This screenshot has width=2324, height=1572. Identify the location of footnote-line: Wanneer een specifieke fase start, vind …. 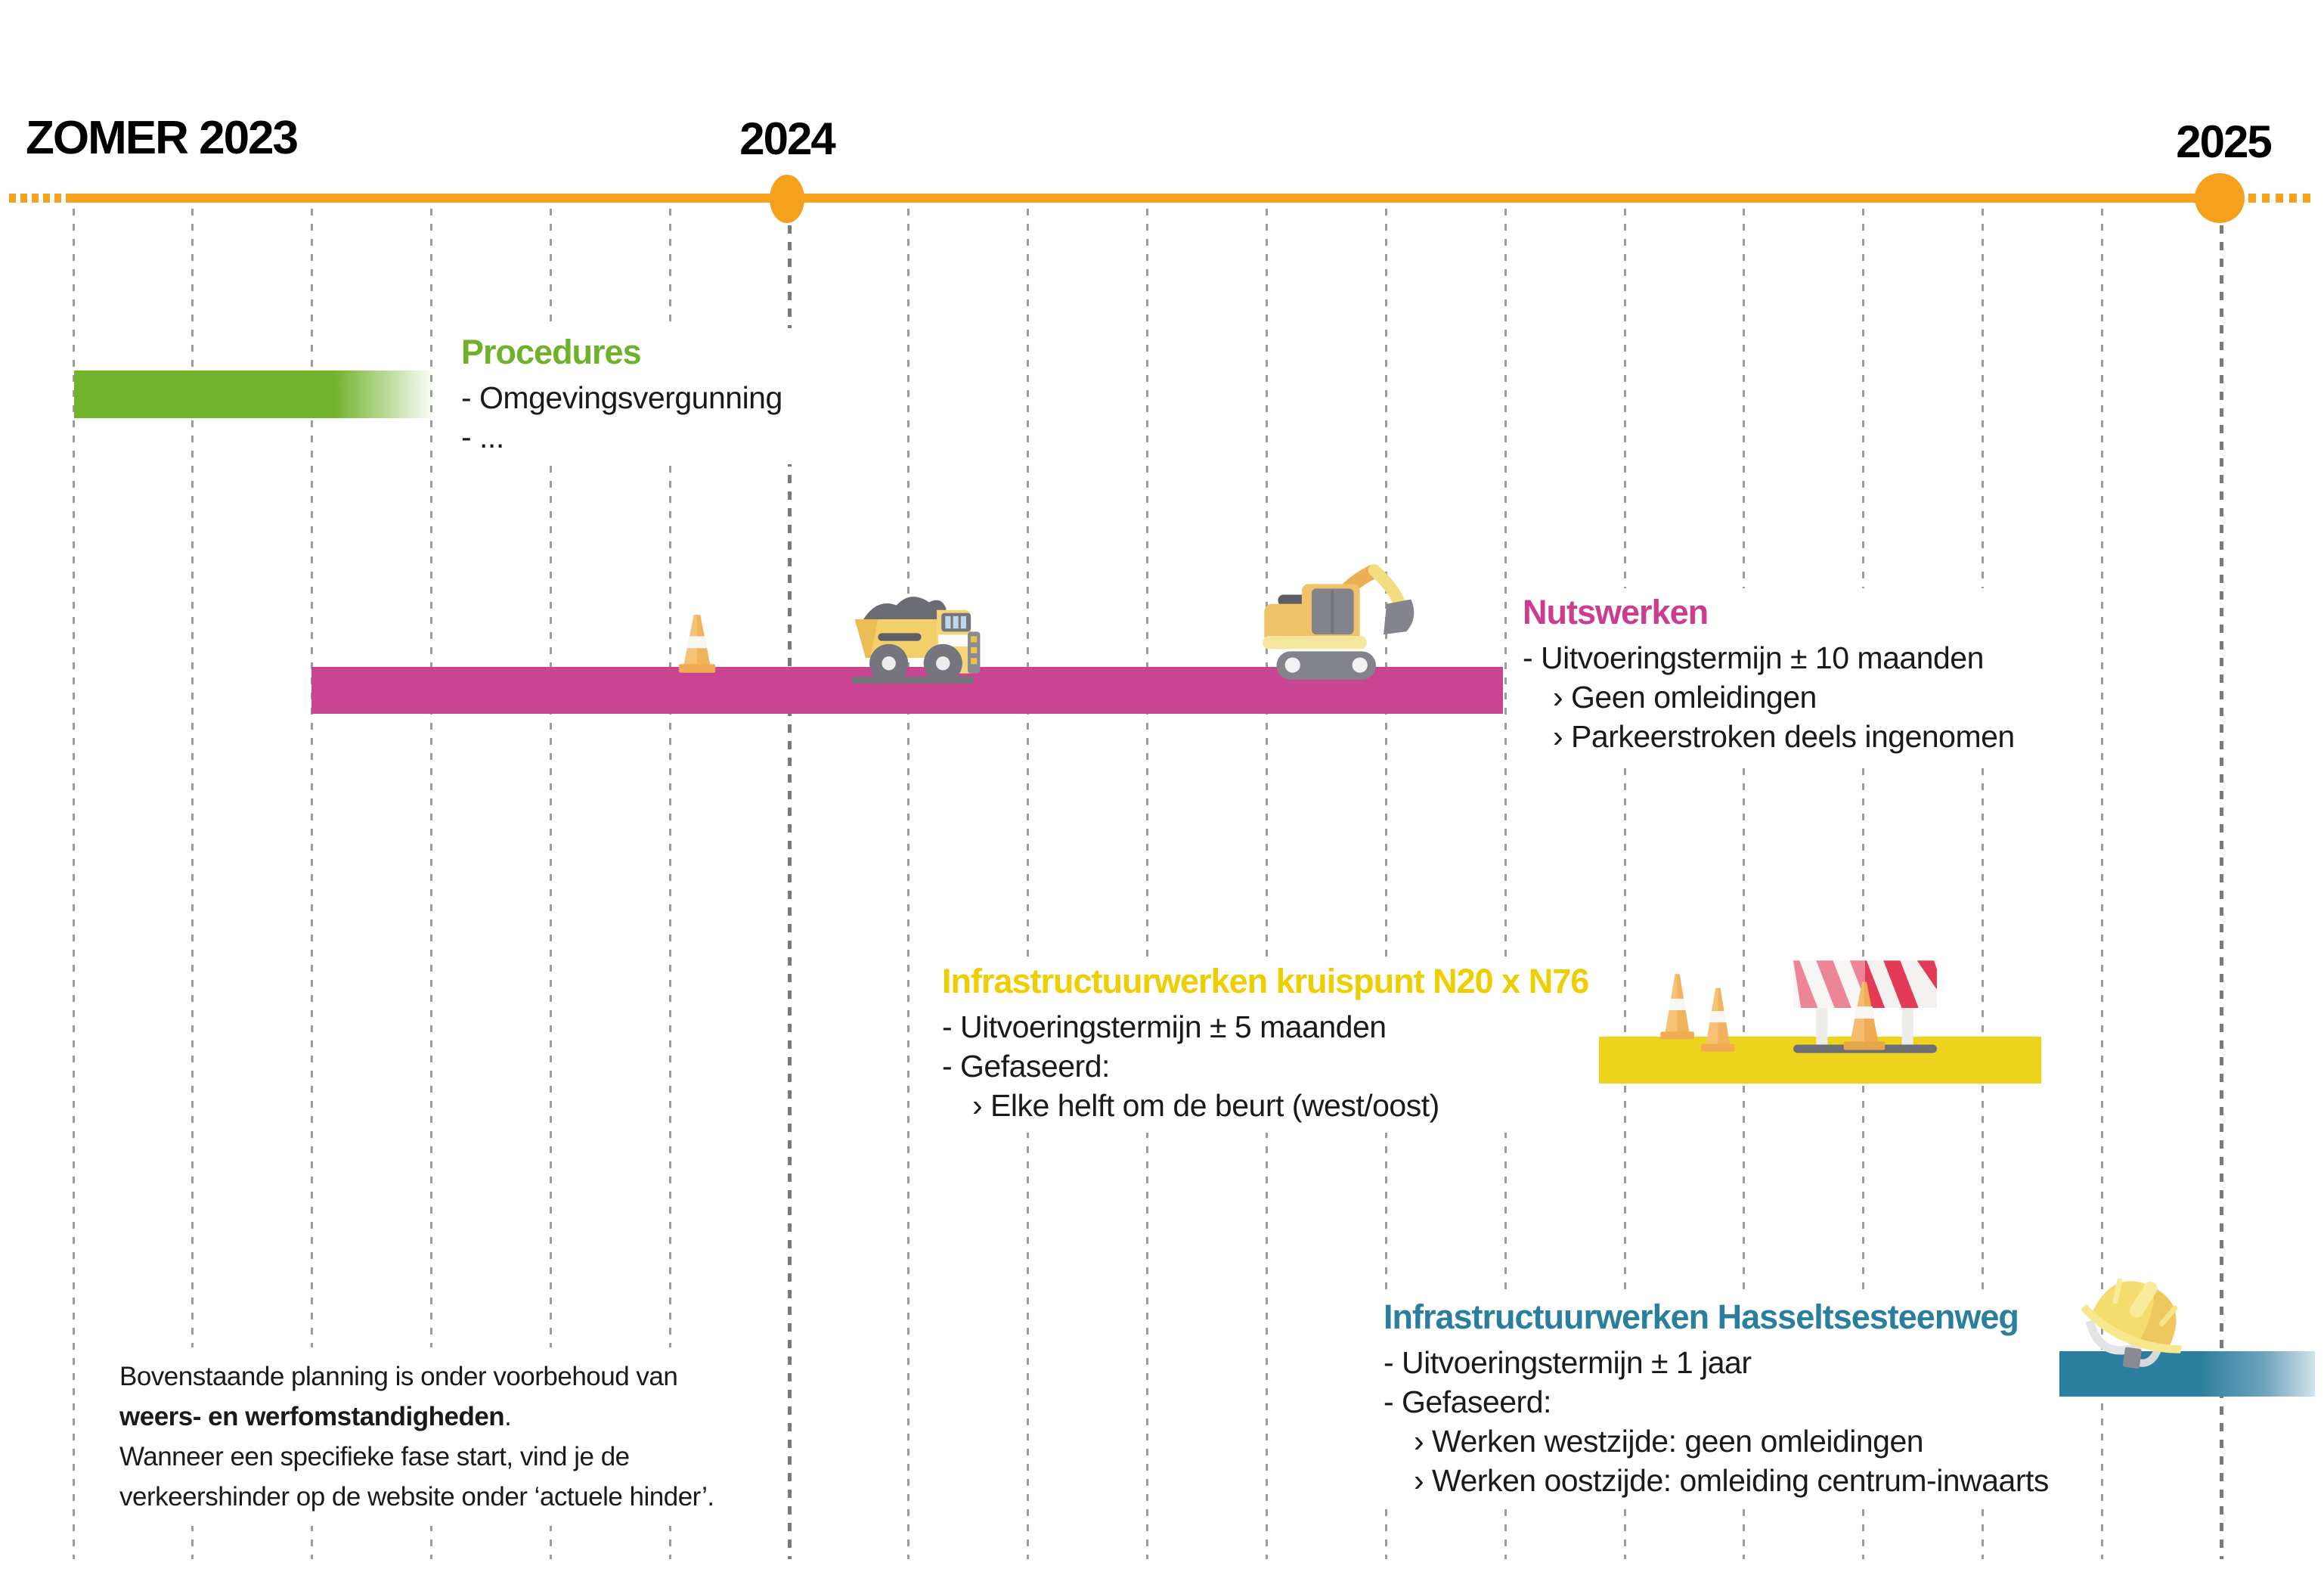
(374, 1456).